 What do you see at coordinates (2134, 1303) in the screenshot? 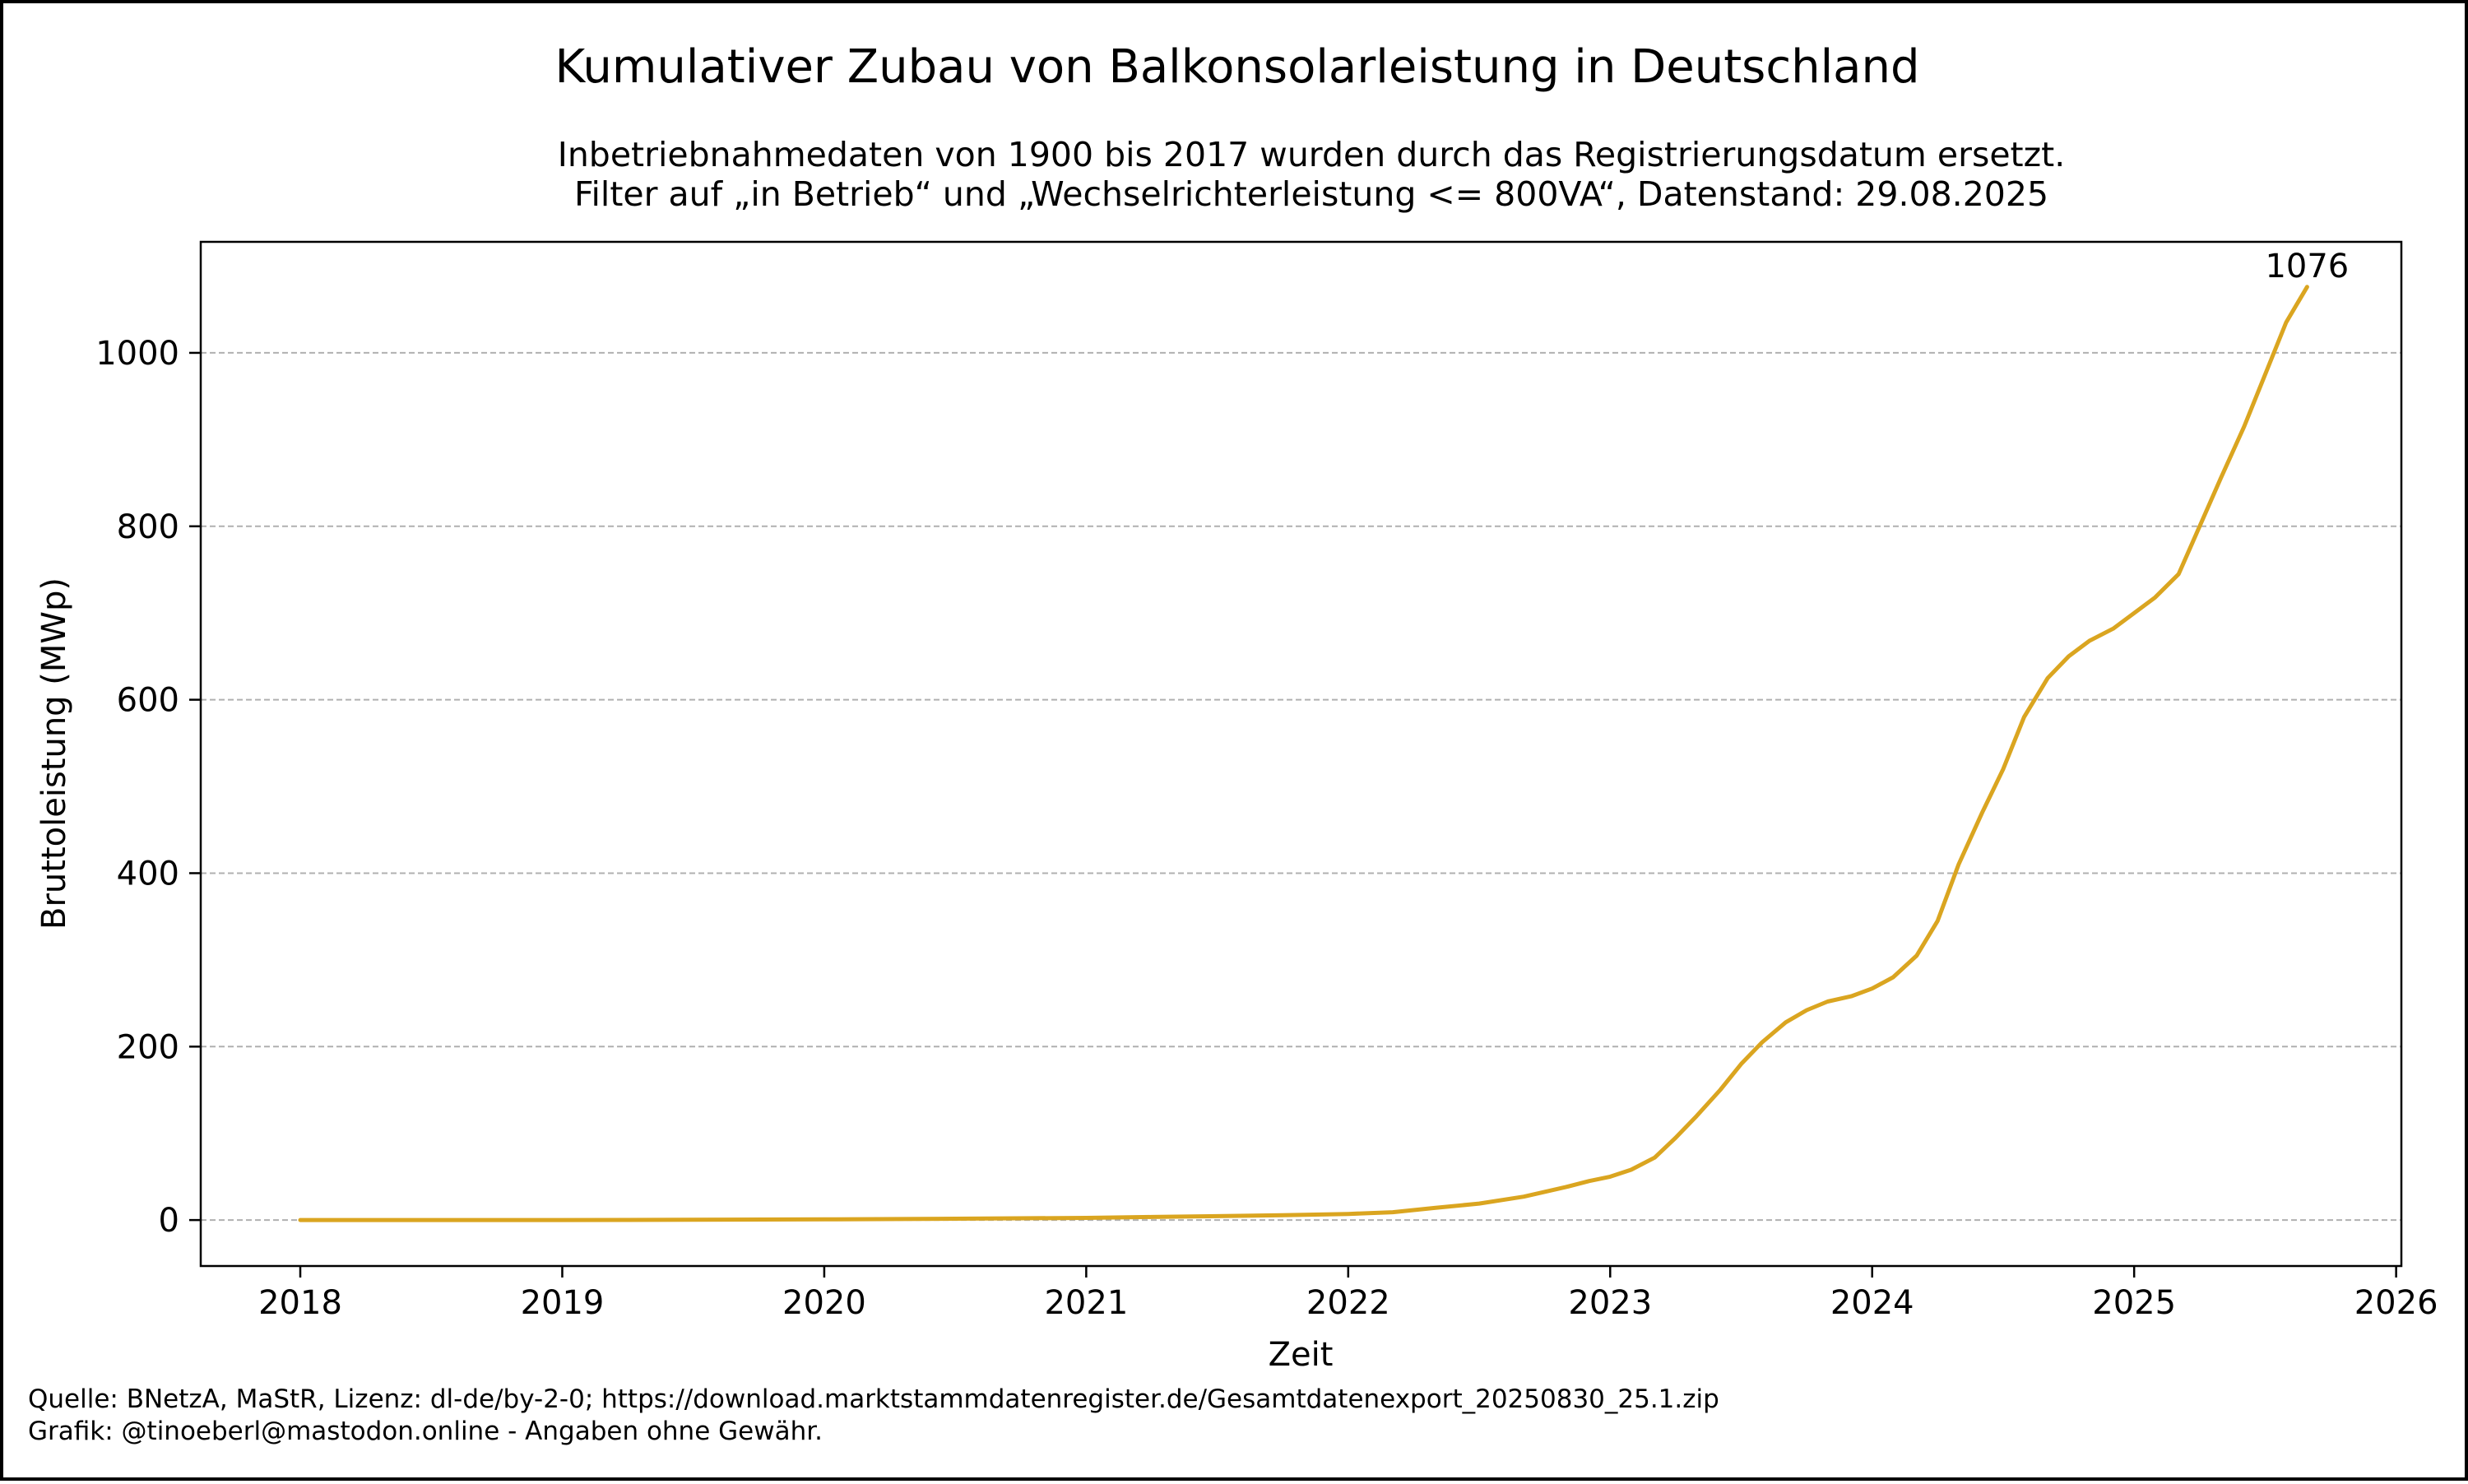
I see `x-tick-label: 2025` at bounding box center [2134, 1303].